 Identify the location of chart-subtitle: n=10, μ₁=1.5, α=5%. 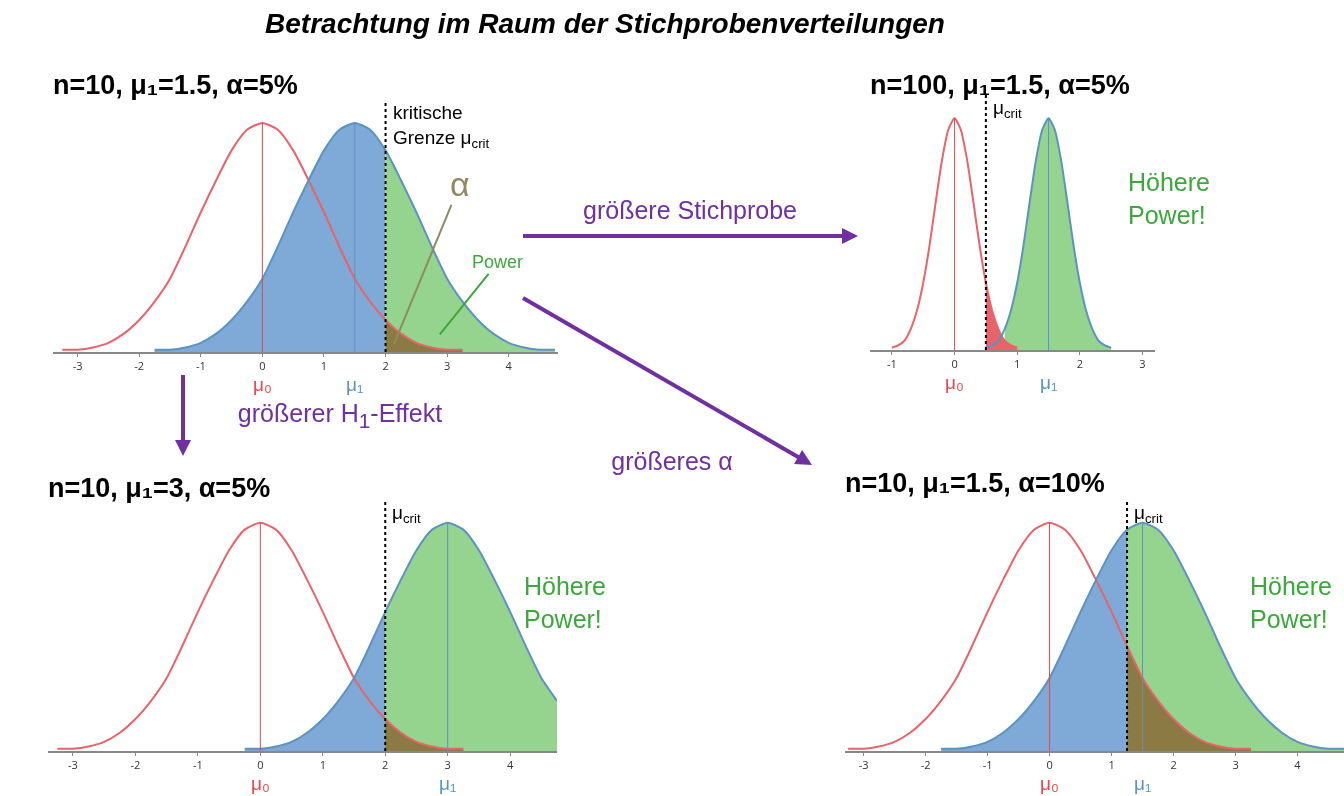
(175, 85).